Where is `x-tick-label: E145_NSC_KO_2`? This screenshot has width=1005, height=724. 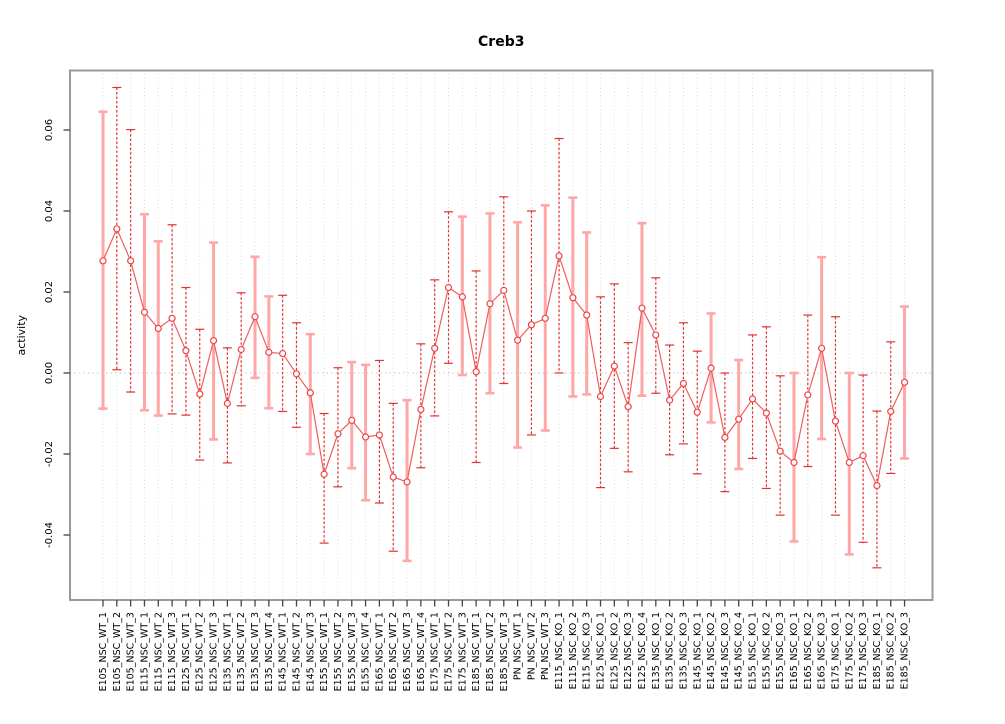
x-tick-label: E145_NSC_KO_2 is located at coordinates (711, 650).